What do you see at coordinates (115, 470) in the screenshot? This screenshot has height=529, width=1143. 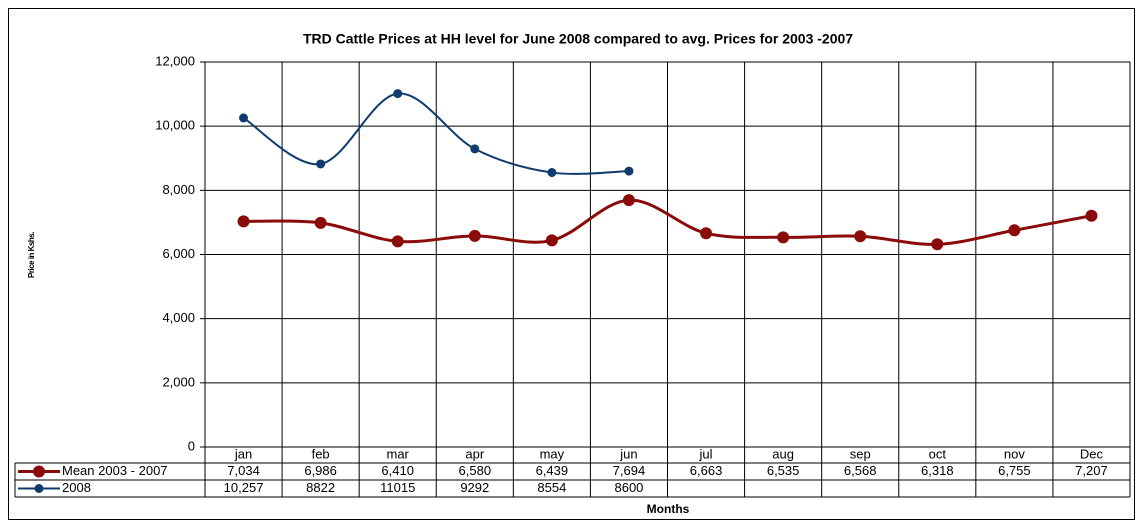 I see `legend-label: Mean 2003 - 2007` at bounding box center [115, 470].